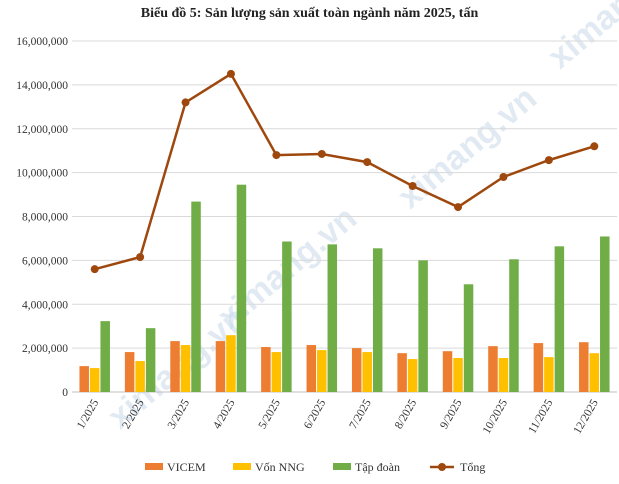  What do you see at coordinates (495, 416) in the screenshot?
I see `x-tick-label: 10/2025` at bounding box center [495, 416].